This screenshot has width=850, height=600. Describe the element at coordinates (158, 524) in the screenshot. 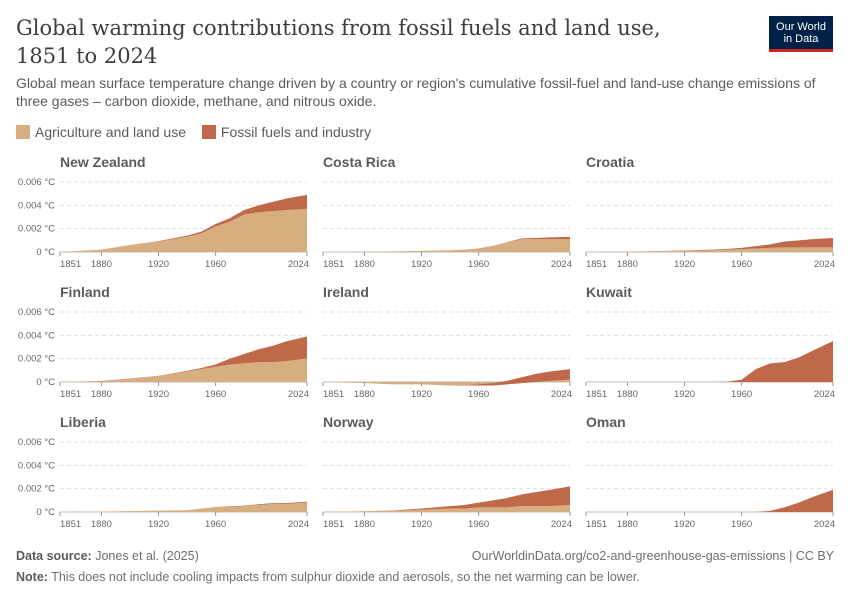

I see `x-tick-label-liberia-2: 1920` at that location.